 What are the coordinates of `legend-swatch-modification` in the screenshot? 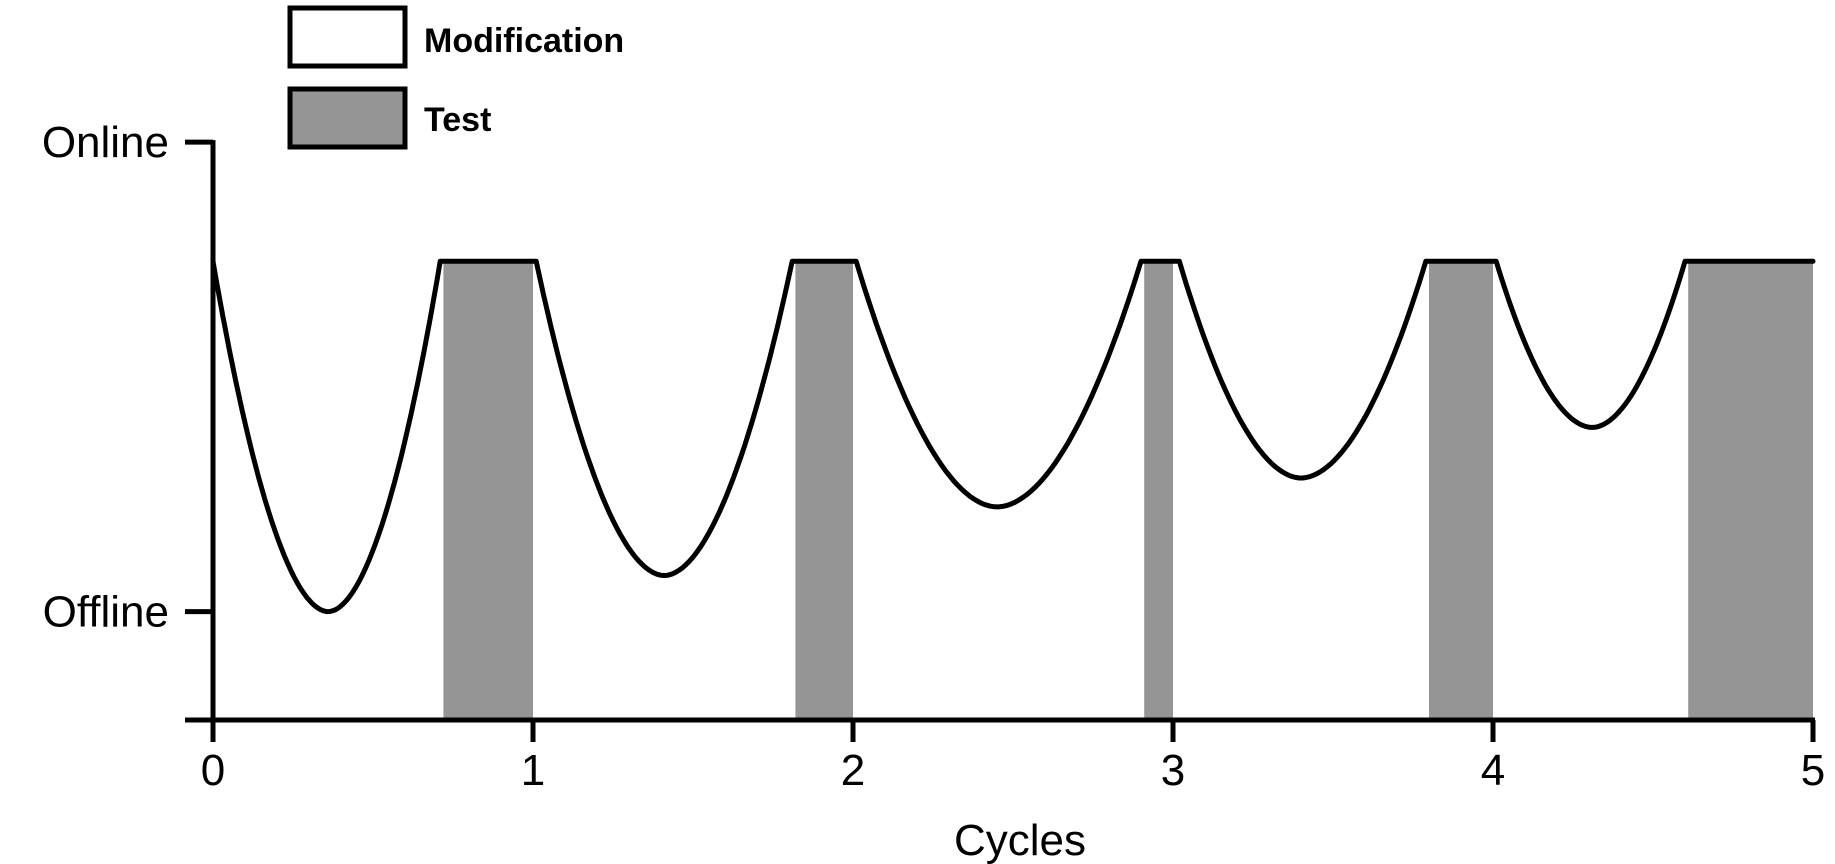 It's located at (347, 37).